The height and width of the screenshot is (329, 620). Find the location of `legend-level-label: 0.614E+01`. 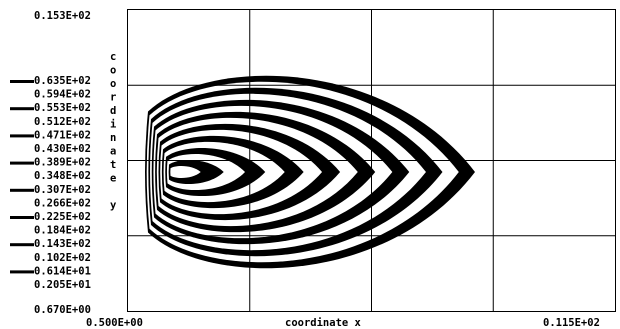

legend-level-label: 0.614E+01 is located at coordinates (62, 271).